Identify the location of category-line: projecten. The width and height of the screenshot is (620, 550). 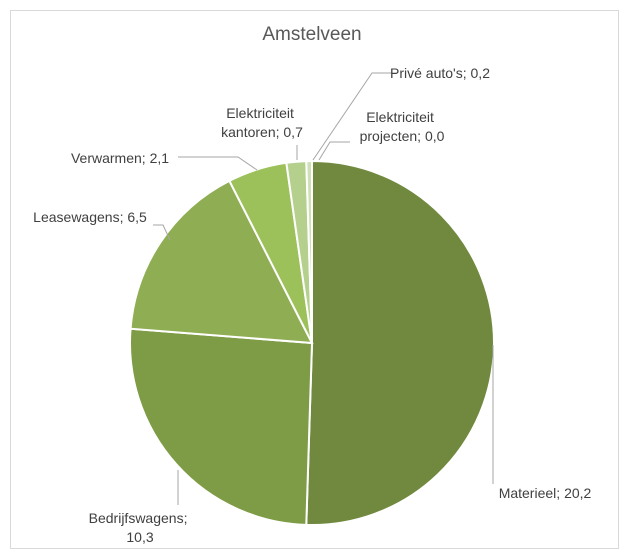
(389, 136).